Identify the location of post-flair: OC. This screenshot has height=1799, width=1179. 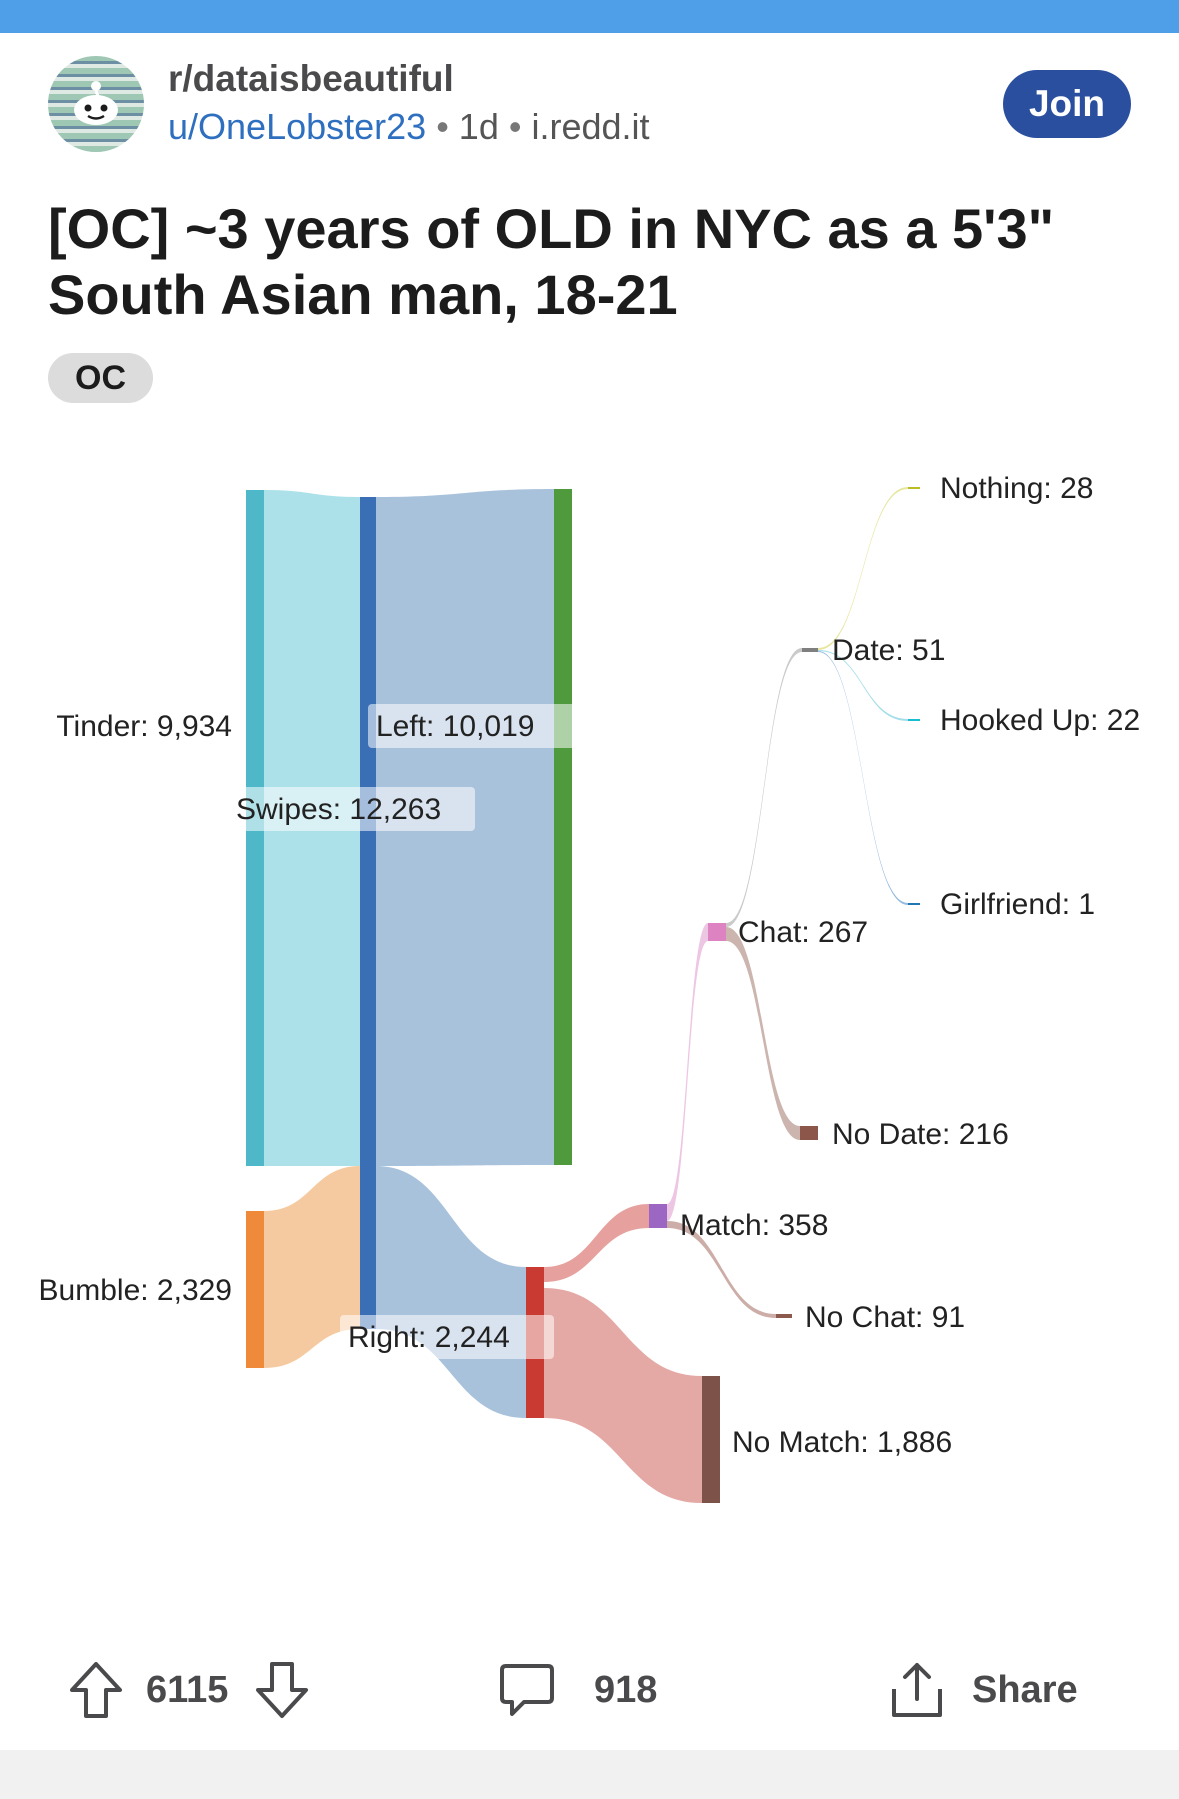
(100, 378).